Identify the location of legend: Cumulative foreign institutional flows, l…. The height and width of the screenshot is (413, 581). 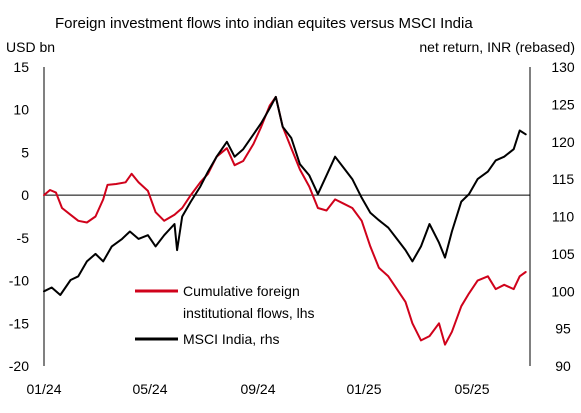
(225, 315).